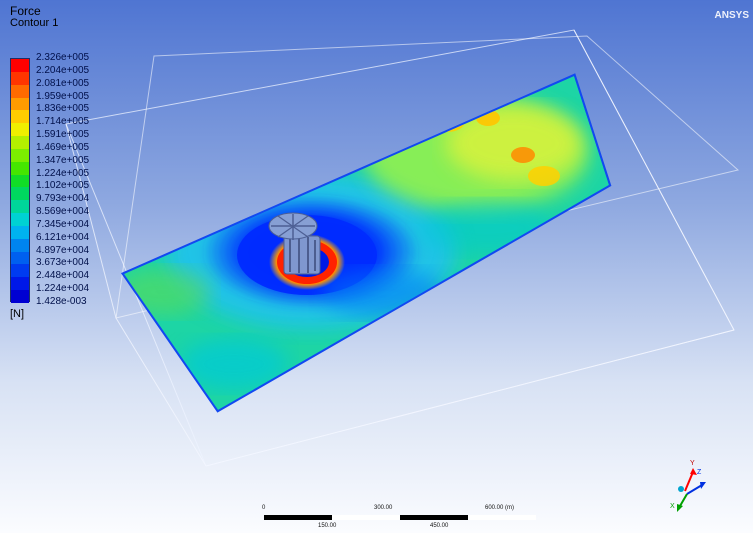 This screenshot has height=533, width=753. Describe the element at coordinates (34, 23) in the screenshot. I see `legend-subtitle: Contour 1` at that location.